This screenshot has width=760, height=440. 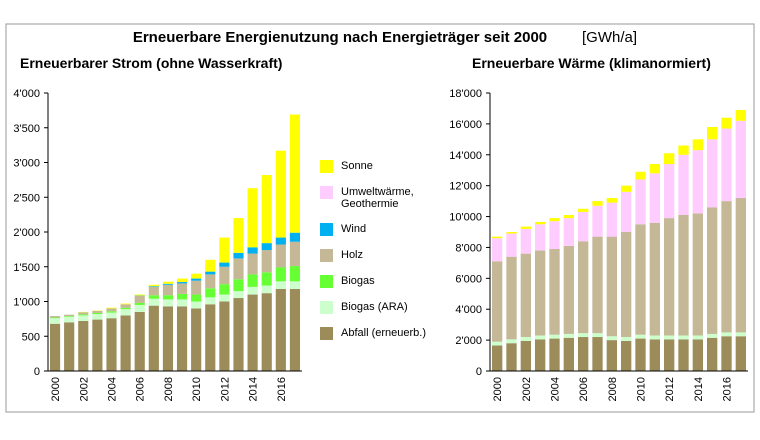 I want to click on x-tick-label: 2006, so click(x=141, y=389).